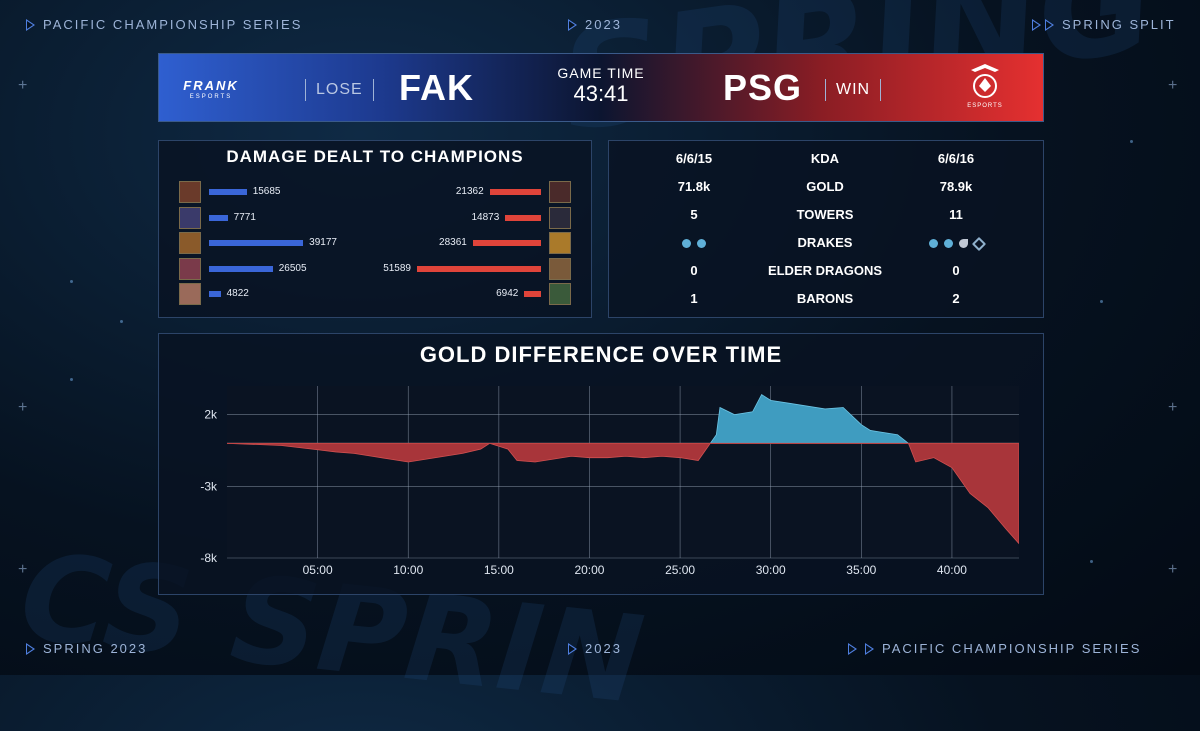  Describe the element at coordinates (375, 217) in the screenshot. I see `damage-row: 7771 14873` at that location.